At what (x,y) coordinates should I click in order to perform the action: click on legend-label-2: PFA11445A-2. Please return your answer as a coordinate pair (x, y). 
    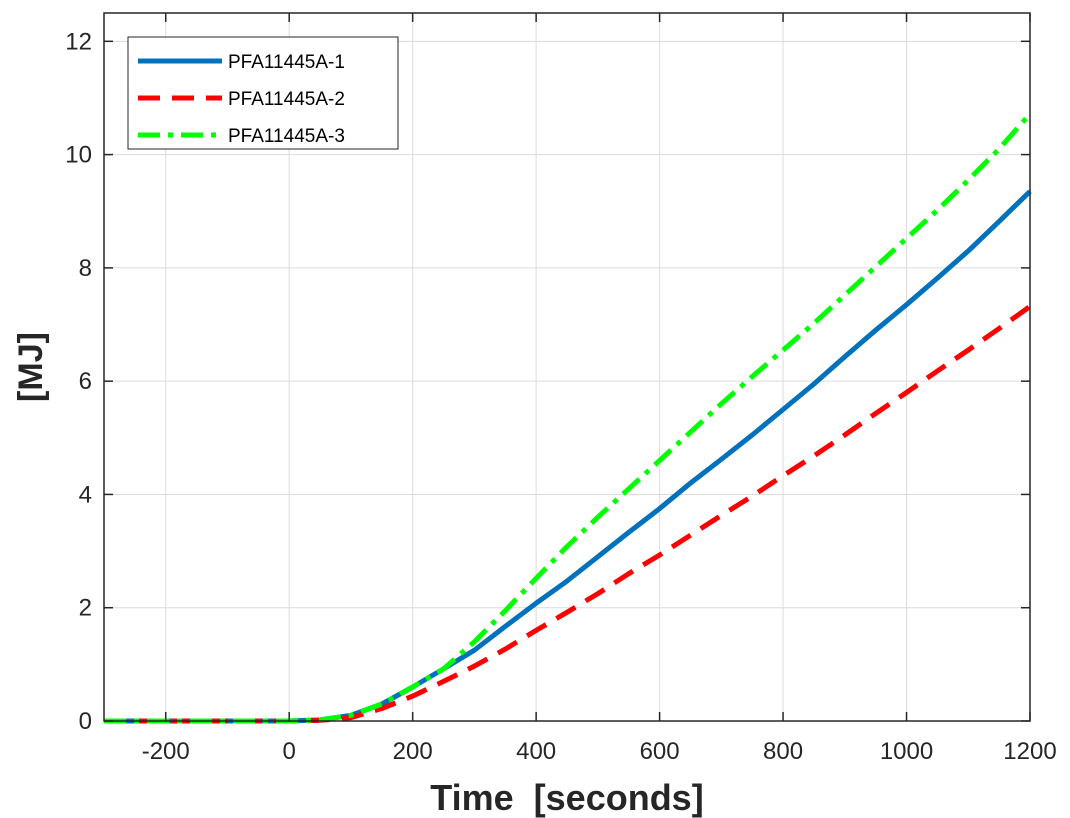
    Looking at the image, I should click on (286, 99).